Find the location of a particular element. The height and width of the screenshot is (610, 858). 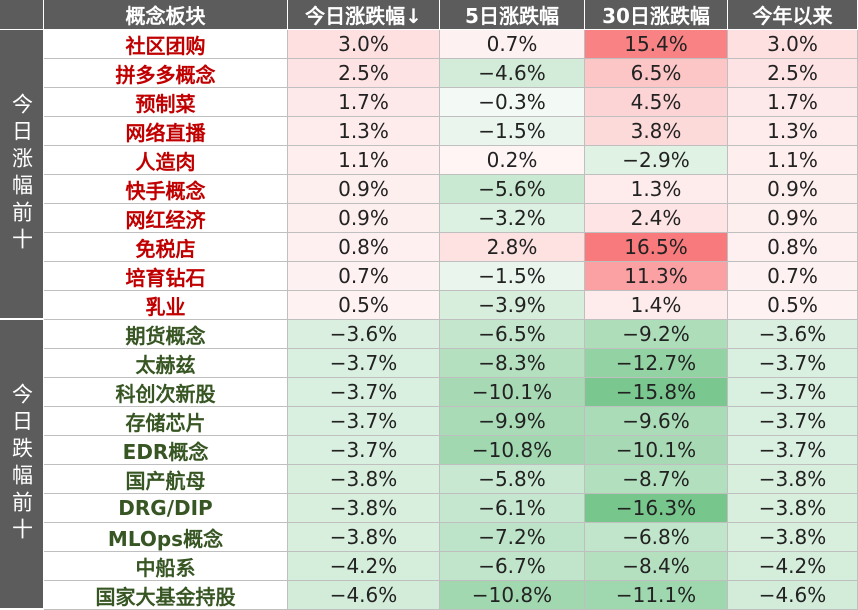

thirty-day-change-cell: −9.6% is located at coordinates (656, 421).